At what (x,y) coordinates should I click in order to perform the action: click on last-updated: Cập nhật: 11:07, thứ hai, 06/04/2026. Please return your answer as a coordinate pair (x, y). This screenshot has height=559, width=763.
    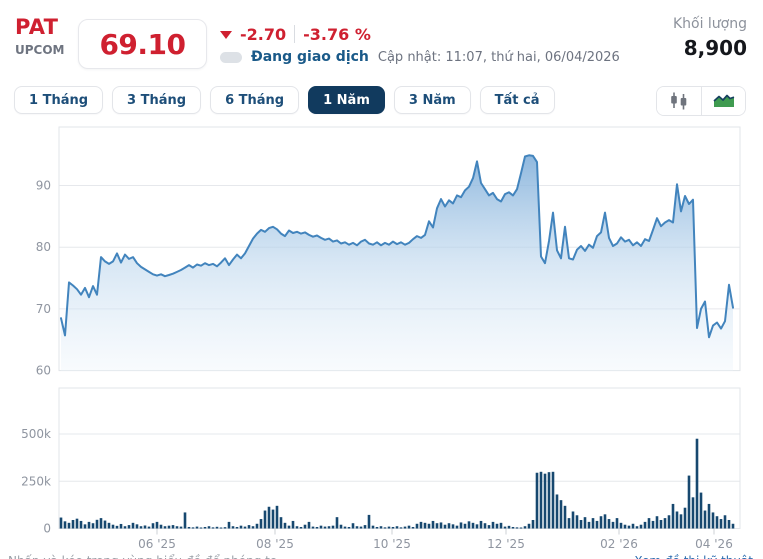
    Looking at the image, I should click on (498, 57).